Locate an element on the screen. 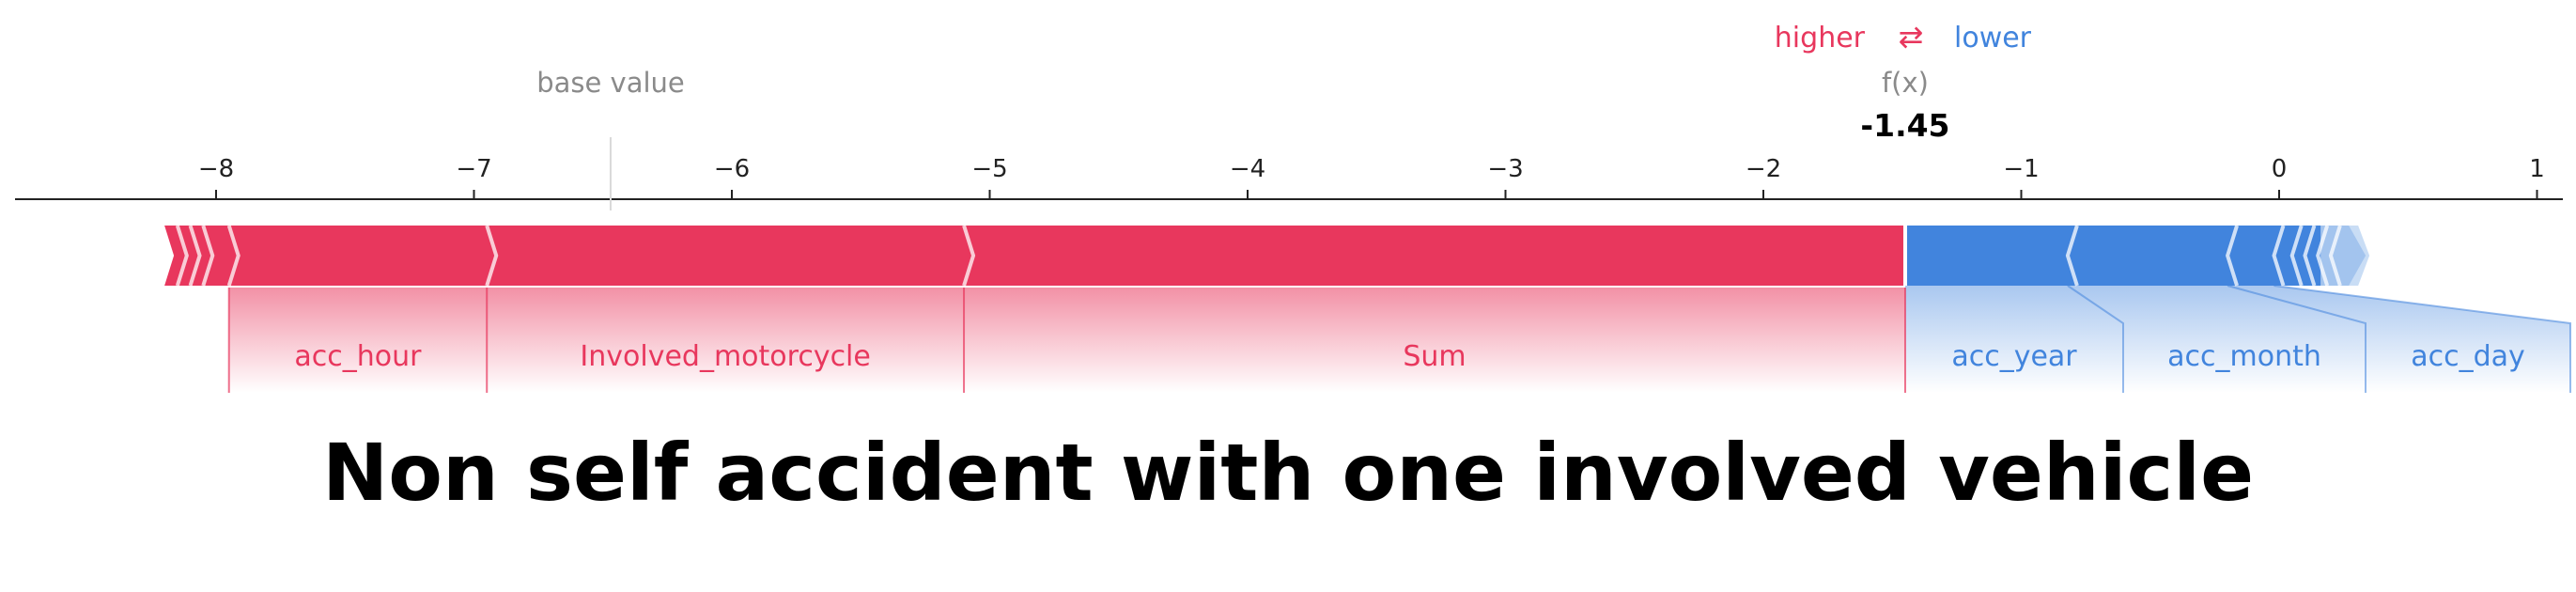 The height and width of the screenshot is (592, 2576). positive-feature-gradient is located at coordinates (1066, 341).